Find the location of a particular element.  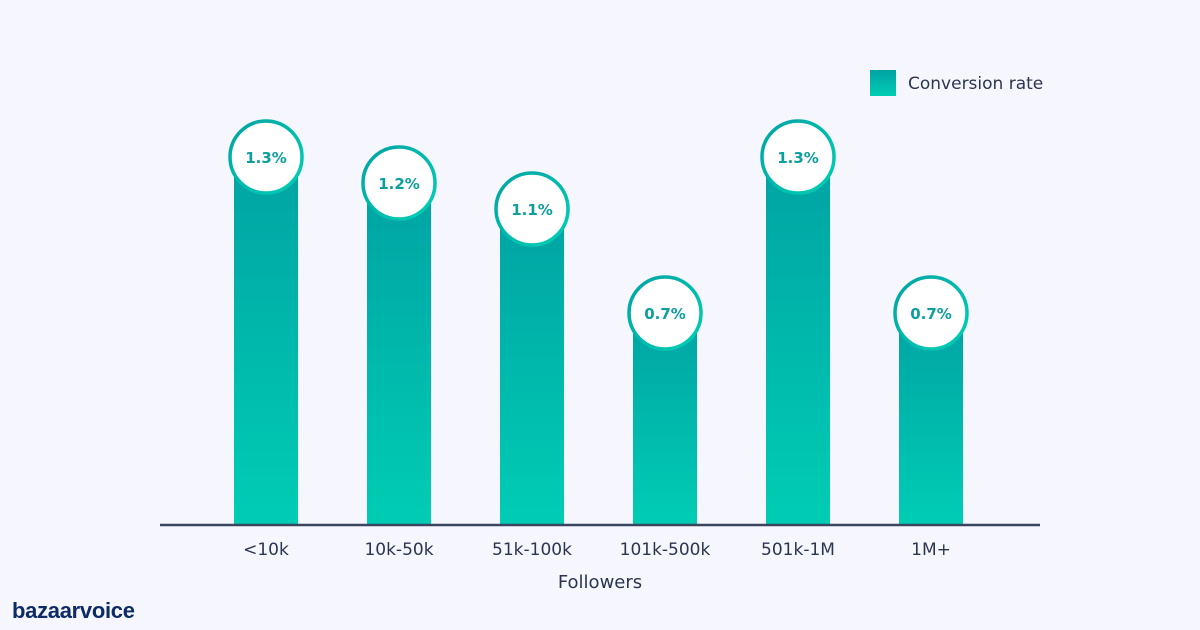

legend-label: Conversion rate is located at coordinates (975, 84).